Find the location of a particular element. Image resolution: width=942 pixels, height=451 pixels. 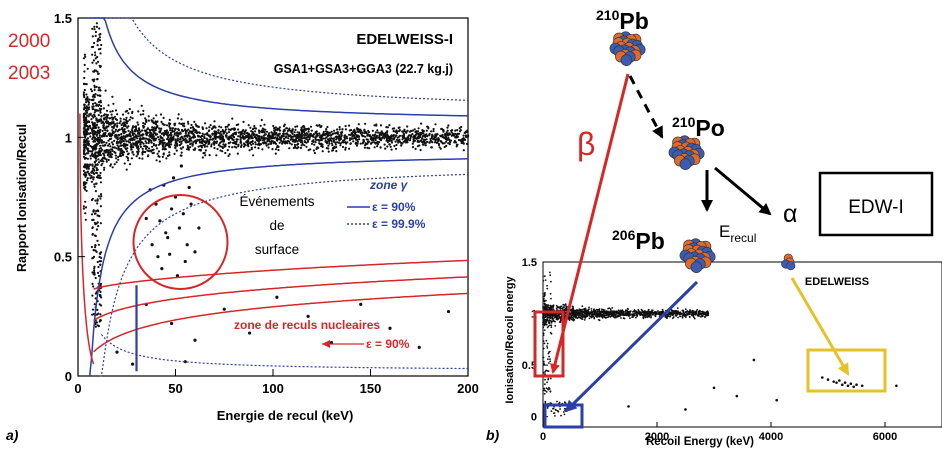

surface-event is located at coordinates (146, 218).